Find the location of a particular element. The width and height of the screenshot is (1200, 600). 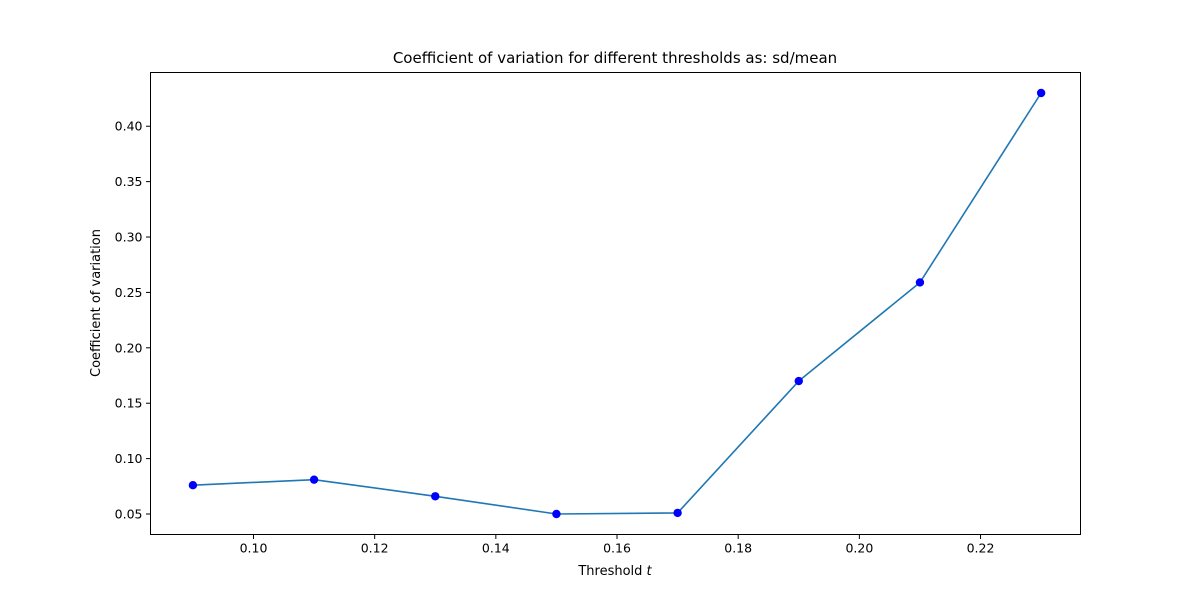

y-tick-label: 0.15 is located at coordinates (129, 403).